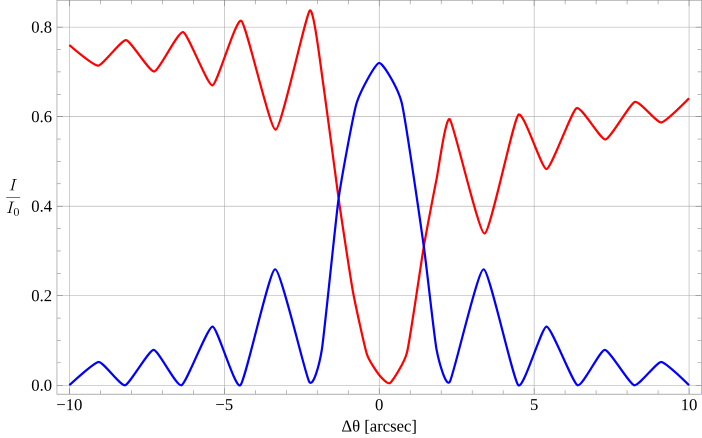 This screenshot has width=702, height=438. I want to click on x-tick-label: −10, so click(69, 404).